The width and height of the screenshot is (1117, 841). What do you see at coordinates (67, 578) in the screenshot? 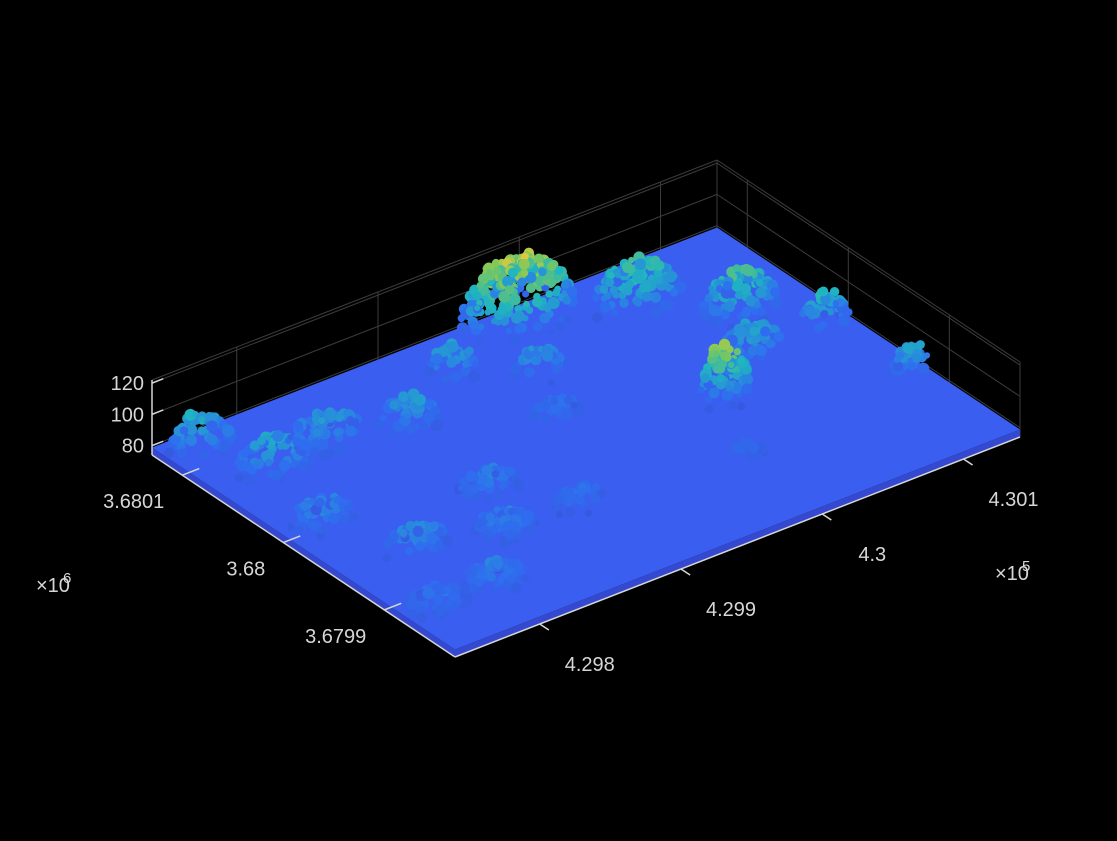
I see `exponent-power: 6` at bounding box center [67, 578].